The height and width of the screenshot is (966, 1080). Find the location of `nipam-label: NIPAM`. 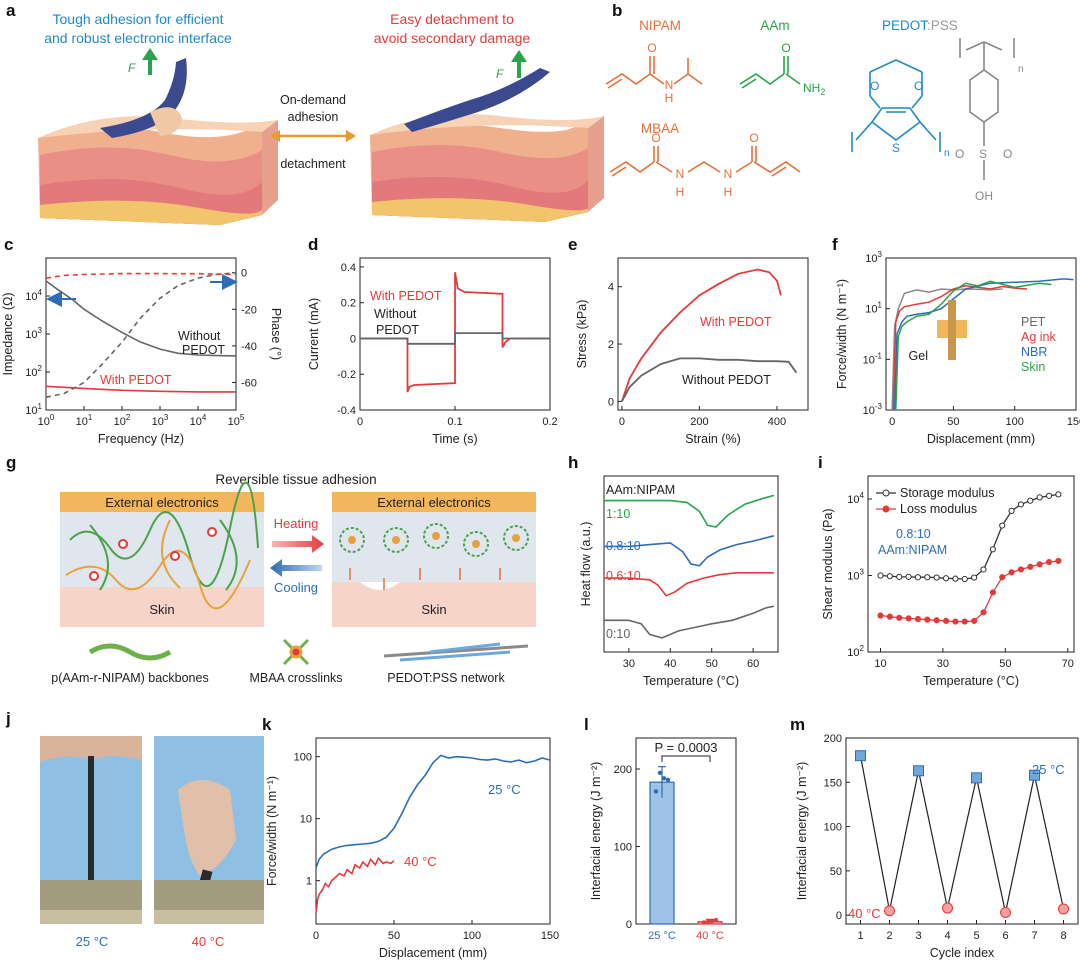

nipam-label: NIPAM is located at coordinates (660, 25).